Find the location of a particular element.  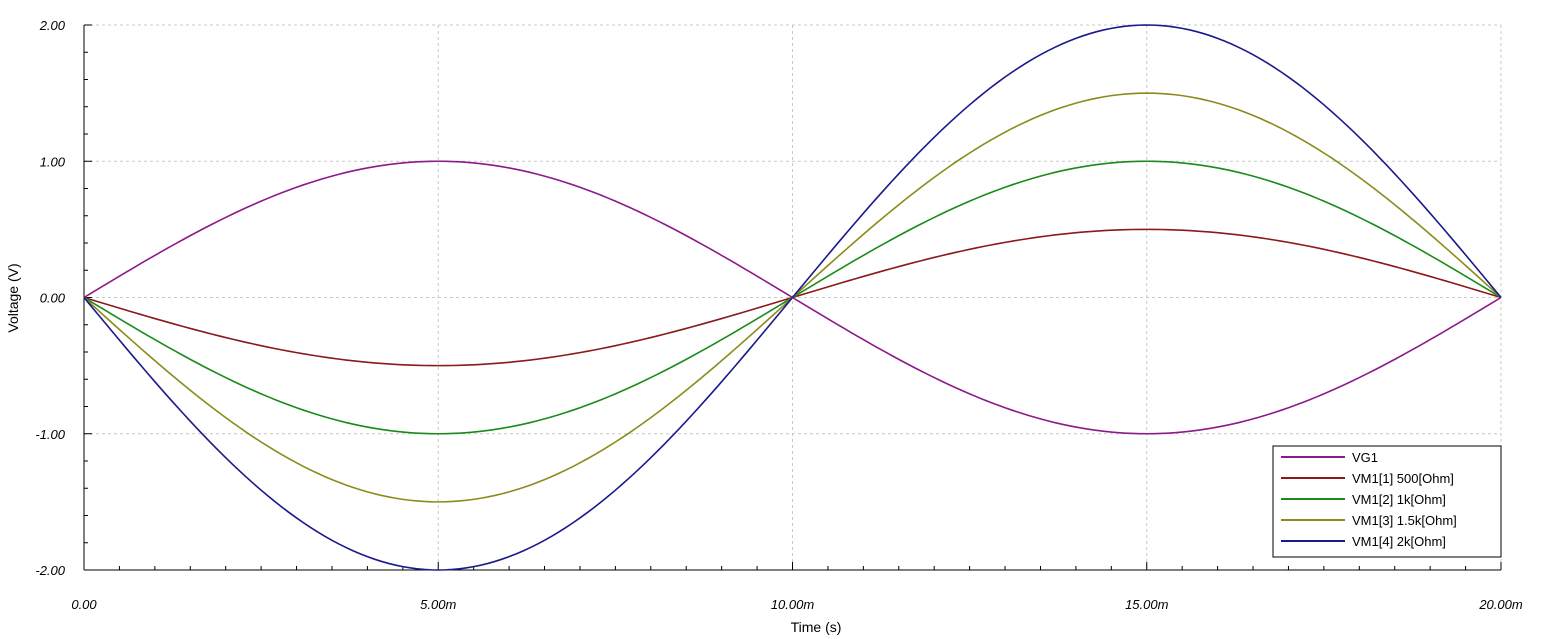

legend-label: VM1[2] 1k[Ohm] is located at coordinates (1399, 499).